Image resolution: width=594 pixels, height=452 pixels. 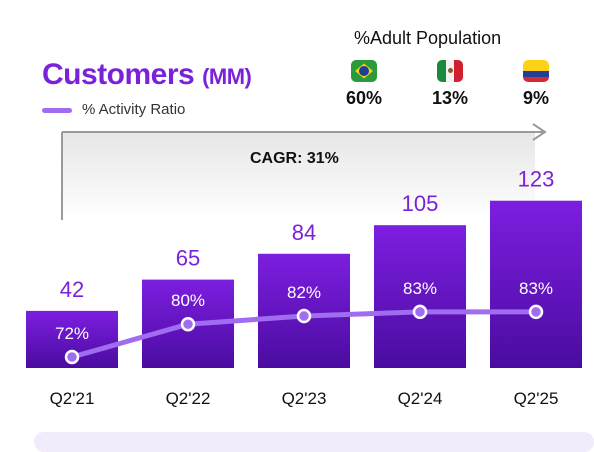 I want to click on ratio-label-0: 72%, so click(x=72, y=333).